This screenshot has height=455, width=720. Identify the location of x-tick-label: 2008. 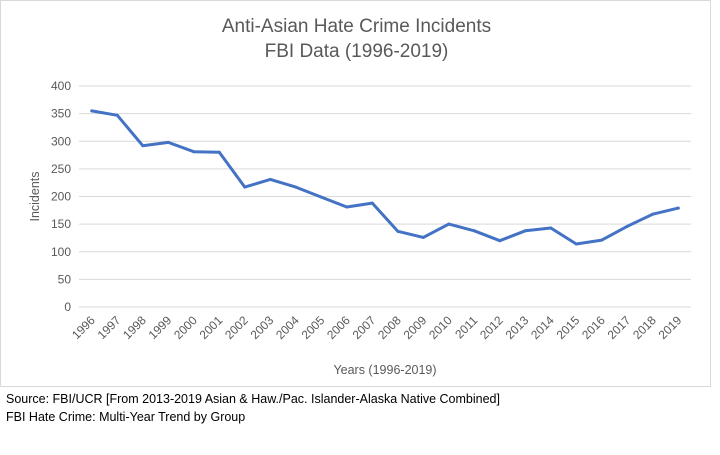
(389, 327).